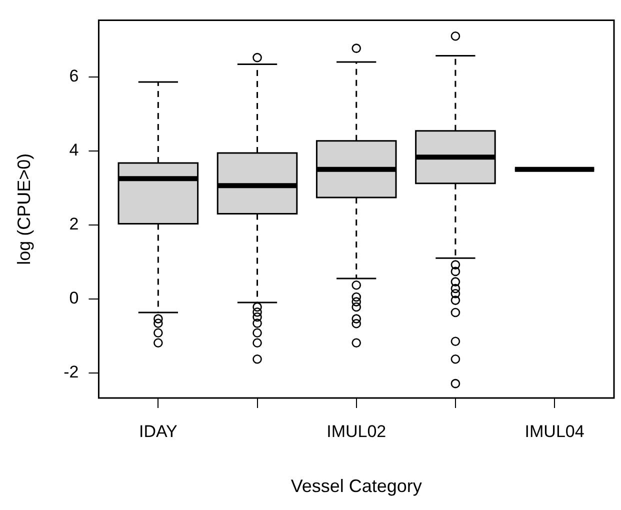 Image resolution: width=621 pixels, height=510 pixels. I want to click on x-tick-label: IMUL04, so click(554, 431).